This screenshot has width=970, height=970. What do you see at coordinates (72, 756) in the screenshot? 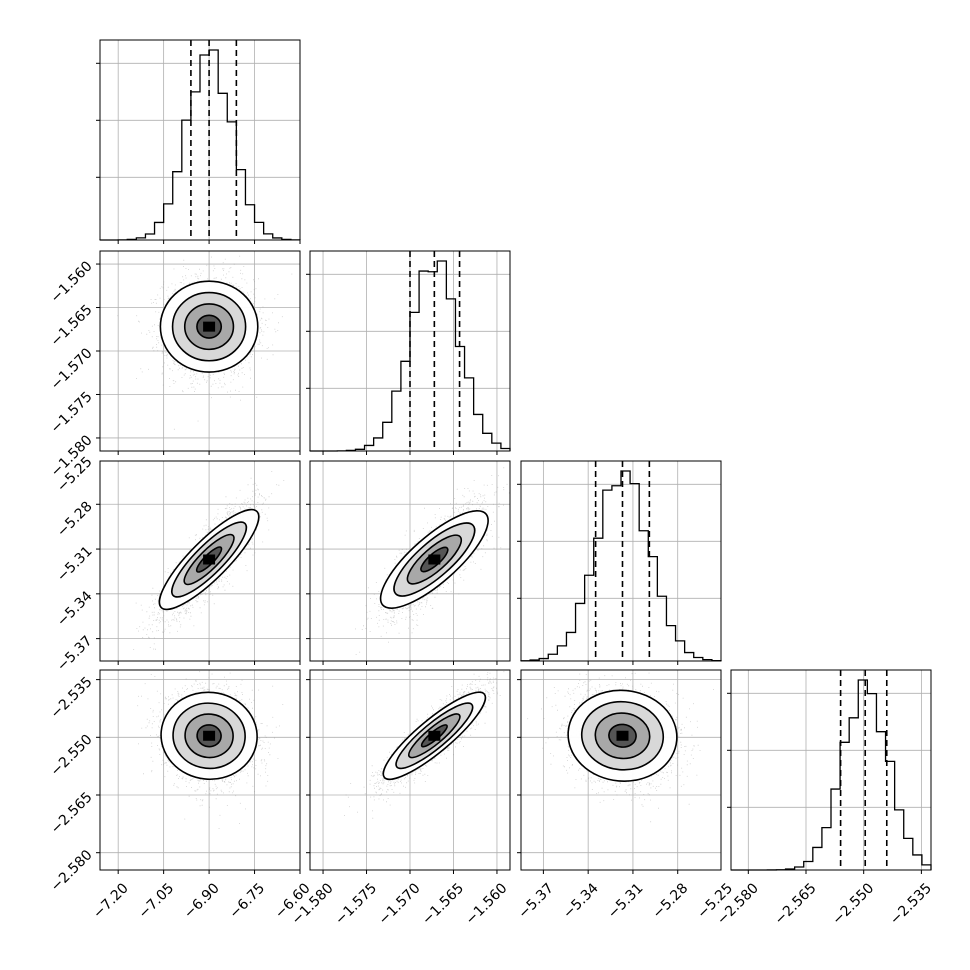
I see `y-tick-label: −2.550` at bounding box center [72, 756].